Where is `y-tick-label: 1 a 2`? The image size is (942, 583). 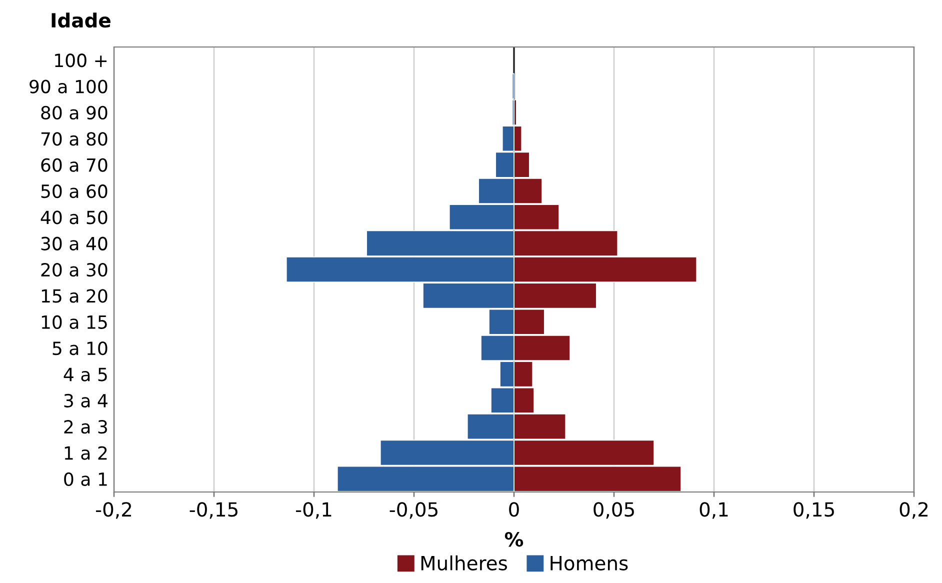
y-tick-label: 1 a 2 is located at coordinates (85, 453).